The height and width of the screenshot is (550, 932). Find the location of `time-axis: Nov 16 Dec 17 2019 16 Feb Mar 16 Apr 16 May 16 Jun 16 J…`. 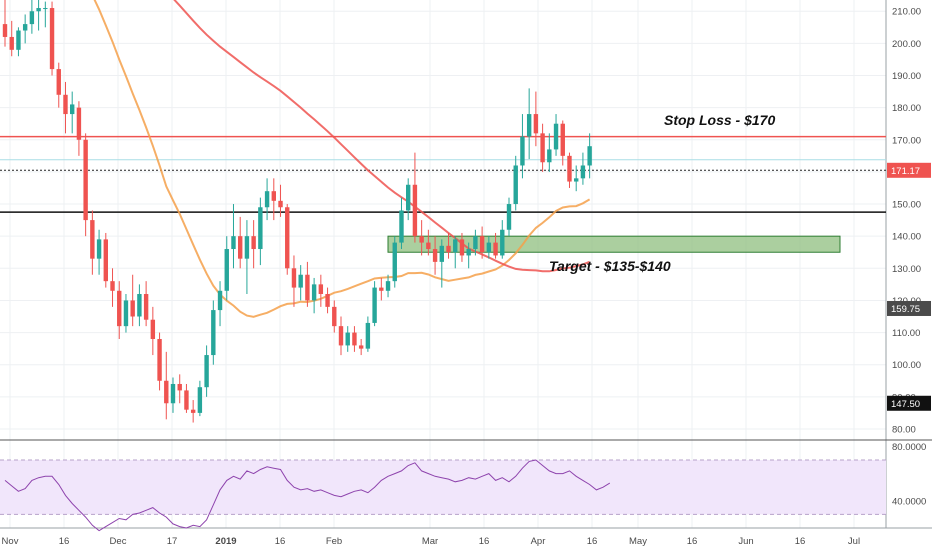

time-axis: Nov 16 Dec 17 2019 16 Feb Mar 16 Apr 16 May 16 Jun 16 J… is located at coordinates (431, 541).